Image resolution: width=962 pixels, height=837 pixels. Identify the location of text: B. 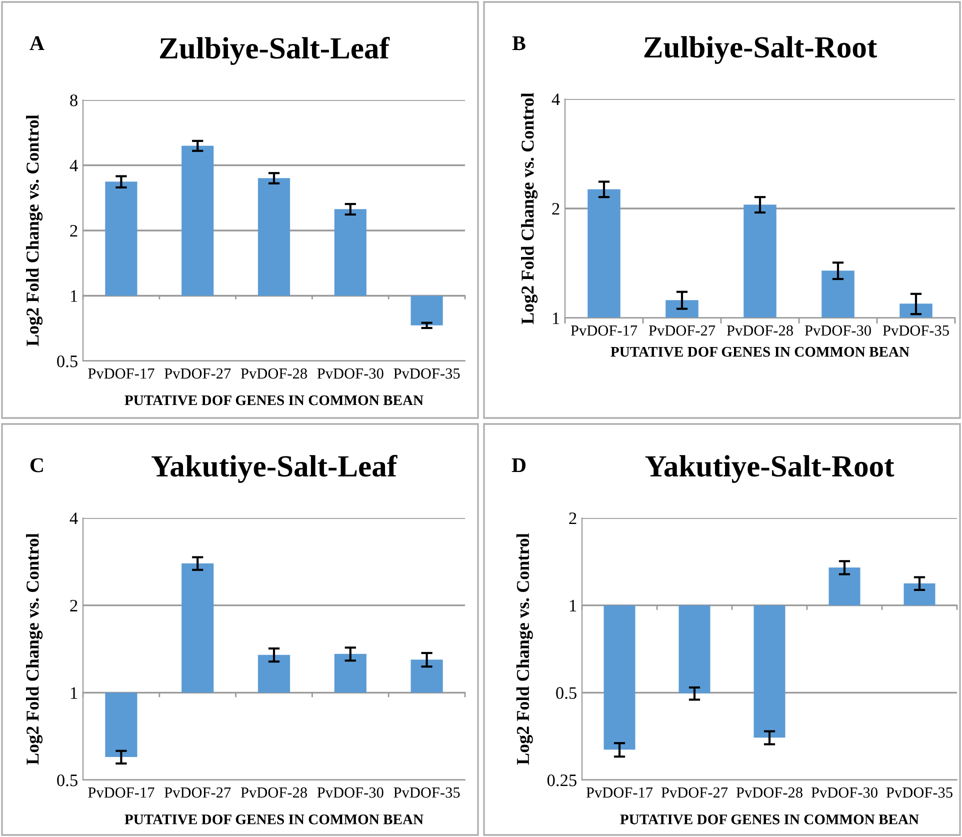
(519, 43).